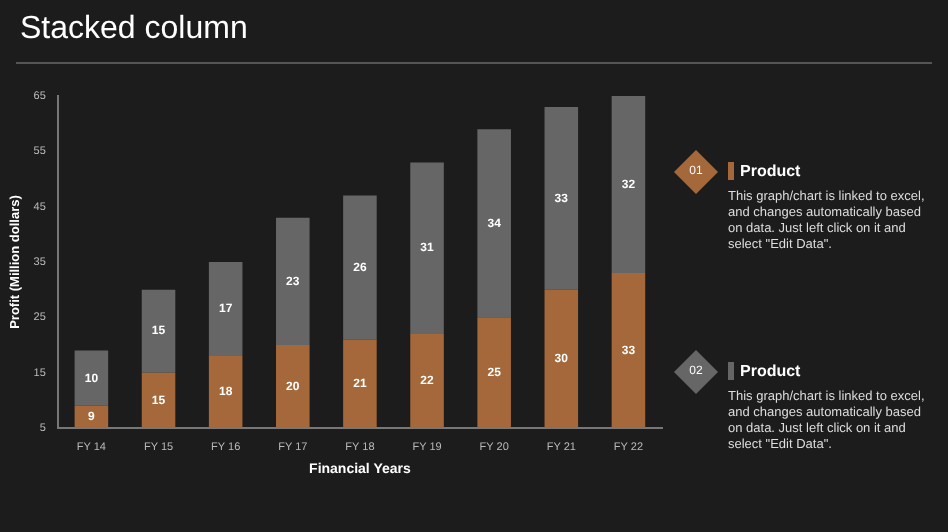  I want to click on chart-title: Stacked column, so click(134, 30).